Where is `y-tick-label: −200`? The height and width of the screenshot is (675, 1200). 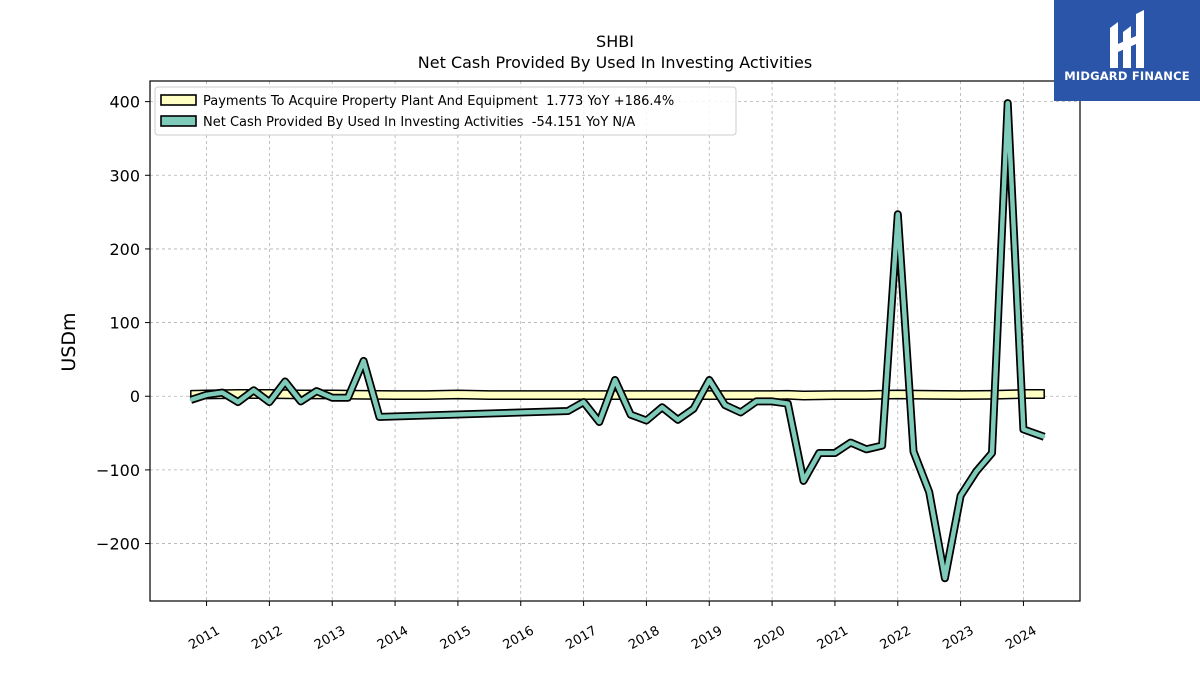
y-tick-label: −200 is located at coordinates (118, 544).